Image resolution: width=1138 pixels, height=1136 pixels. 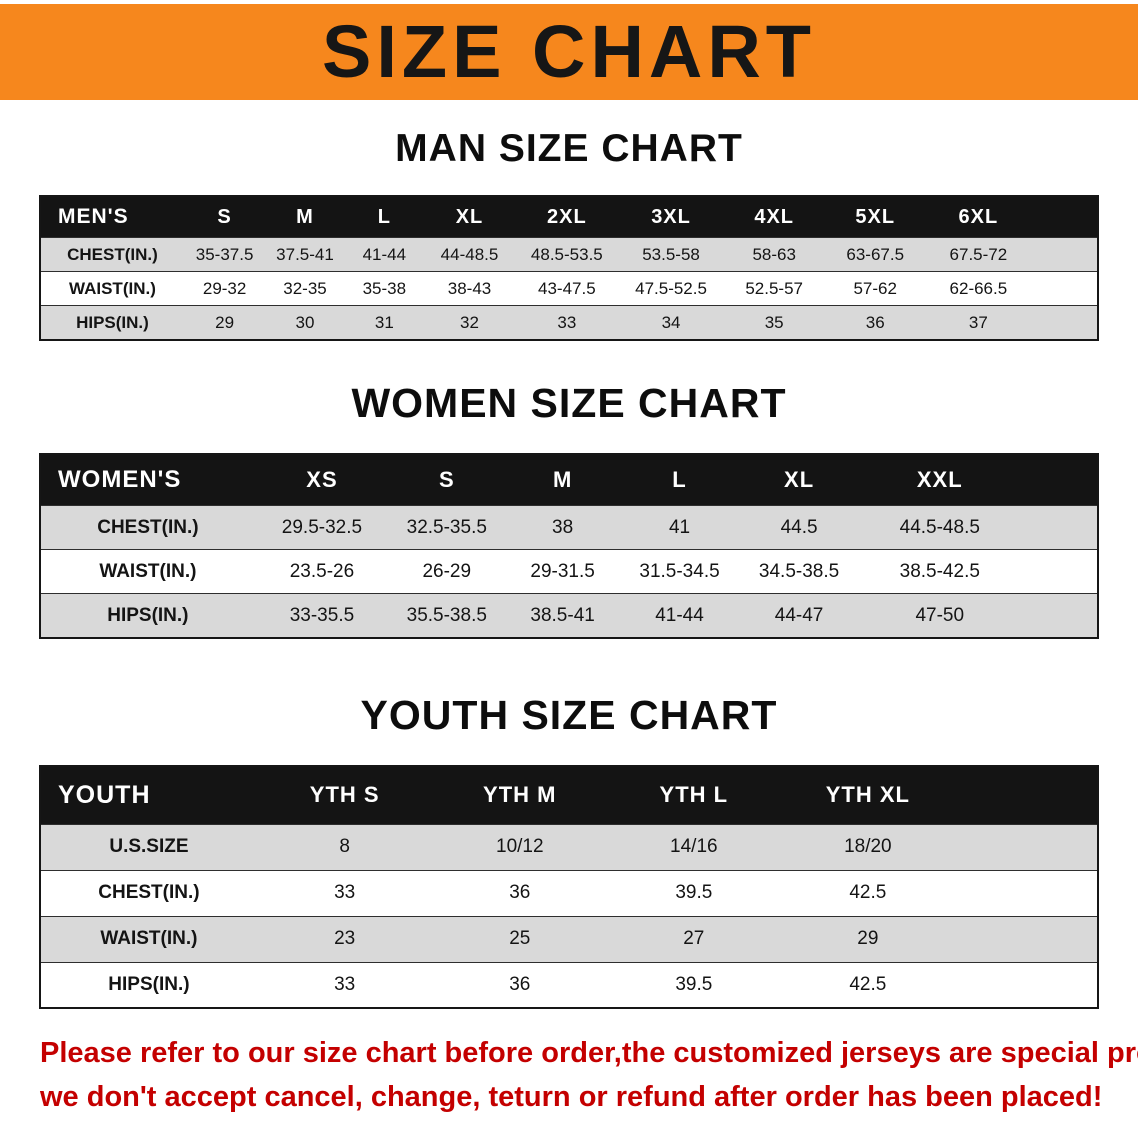 I want to click on size-value: 36, so click(x=520, y=984).